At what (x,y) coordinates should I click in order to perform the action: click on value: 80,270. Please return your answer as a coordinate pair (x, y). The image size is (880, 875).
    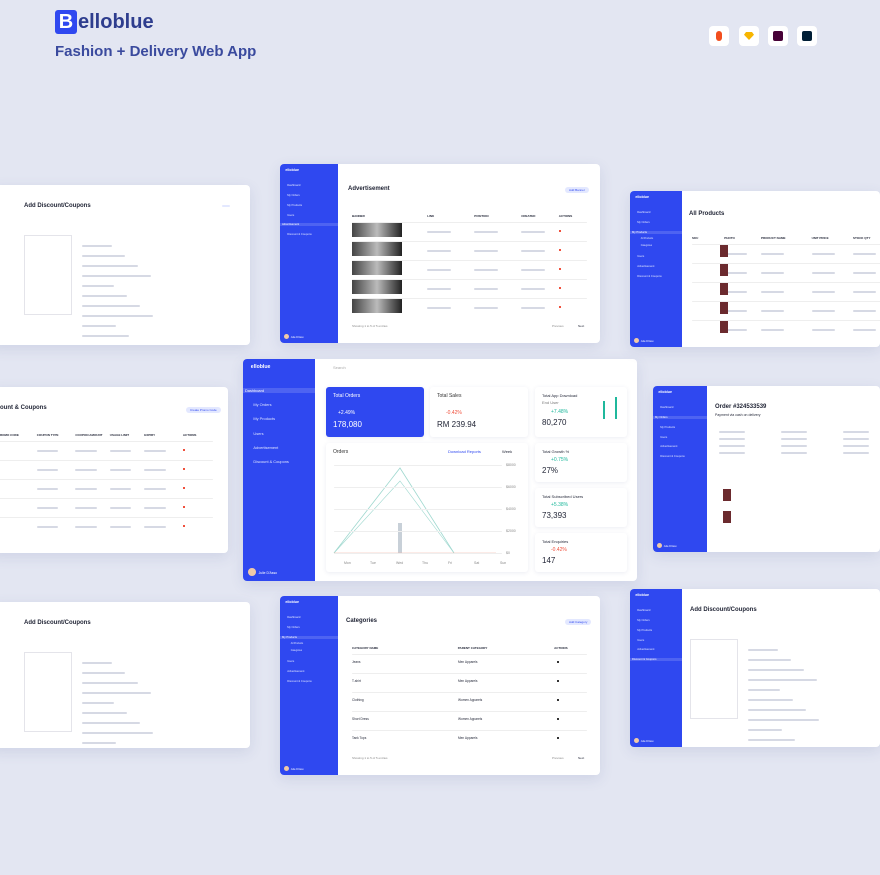
    Looking at the image, I should click on (554, 422).